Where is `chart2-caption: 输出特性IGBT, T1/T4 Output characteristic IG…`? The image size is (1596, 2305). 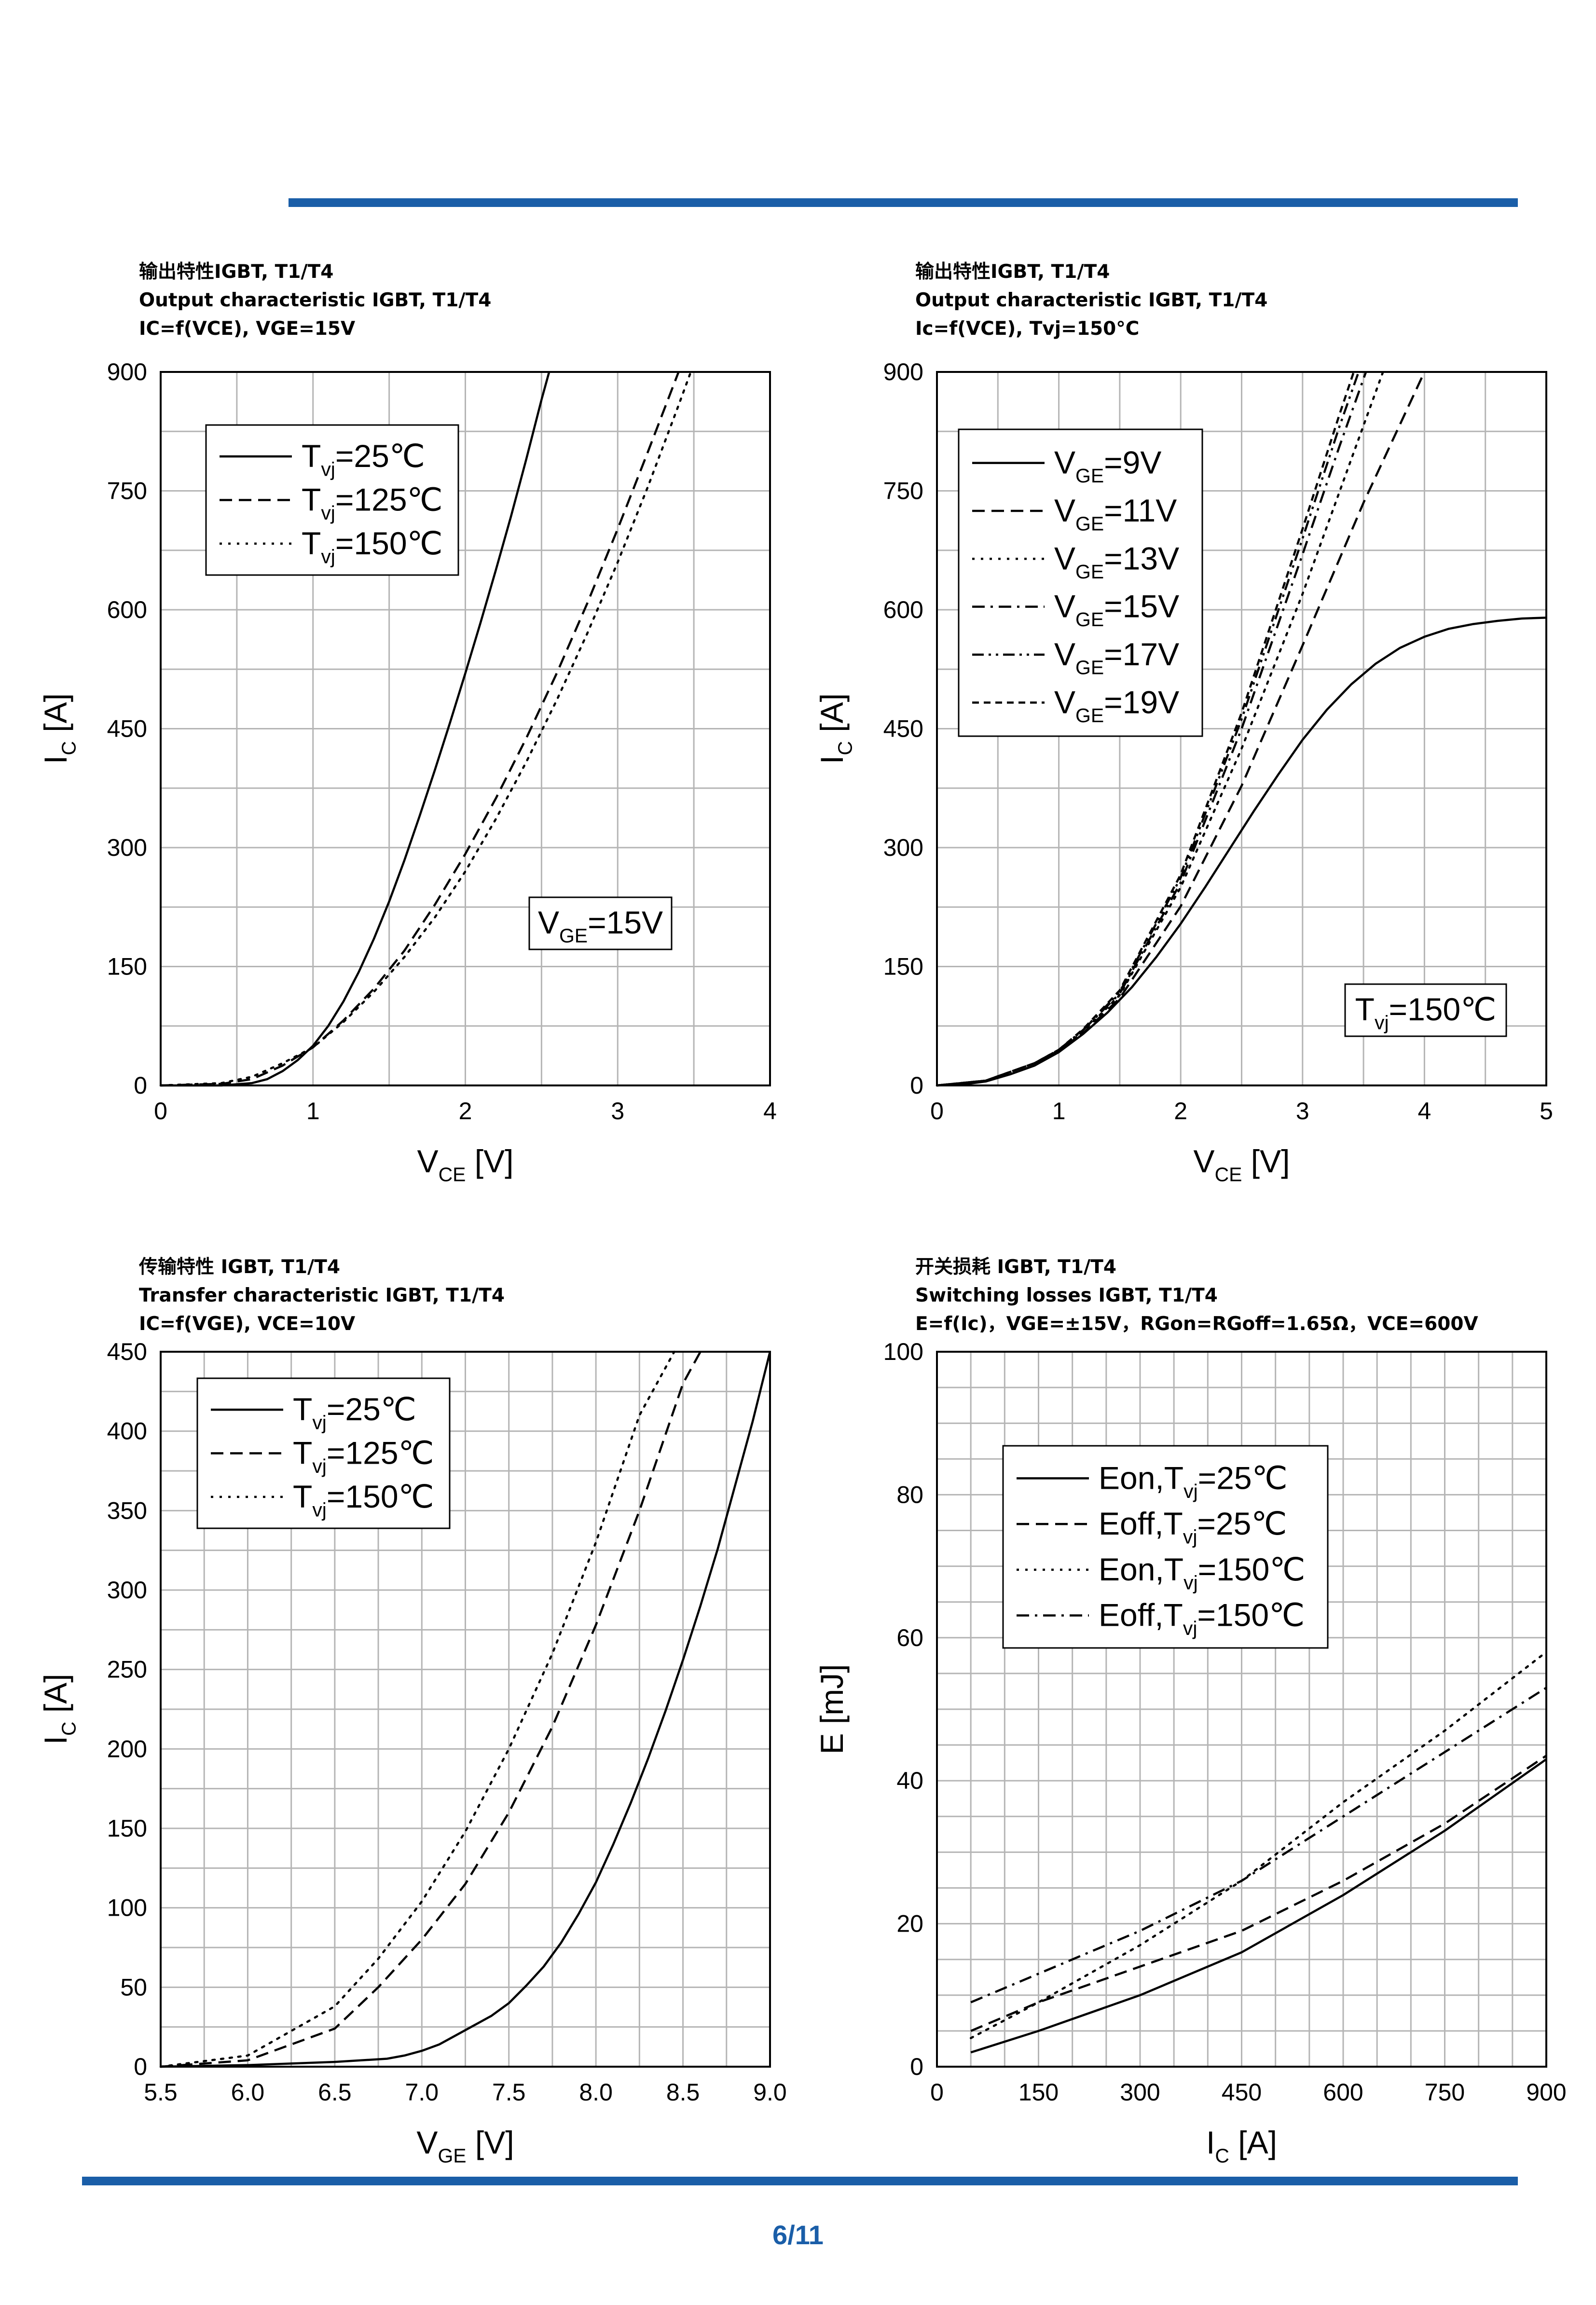 chart2-caption: 输出特性IGBT, T1/T4 Output characteristic IG… is located at coordinates (1091, 300).